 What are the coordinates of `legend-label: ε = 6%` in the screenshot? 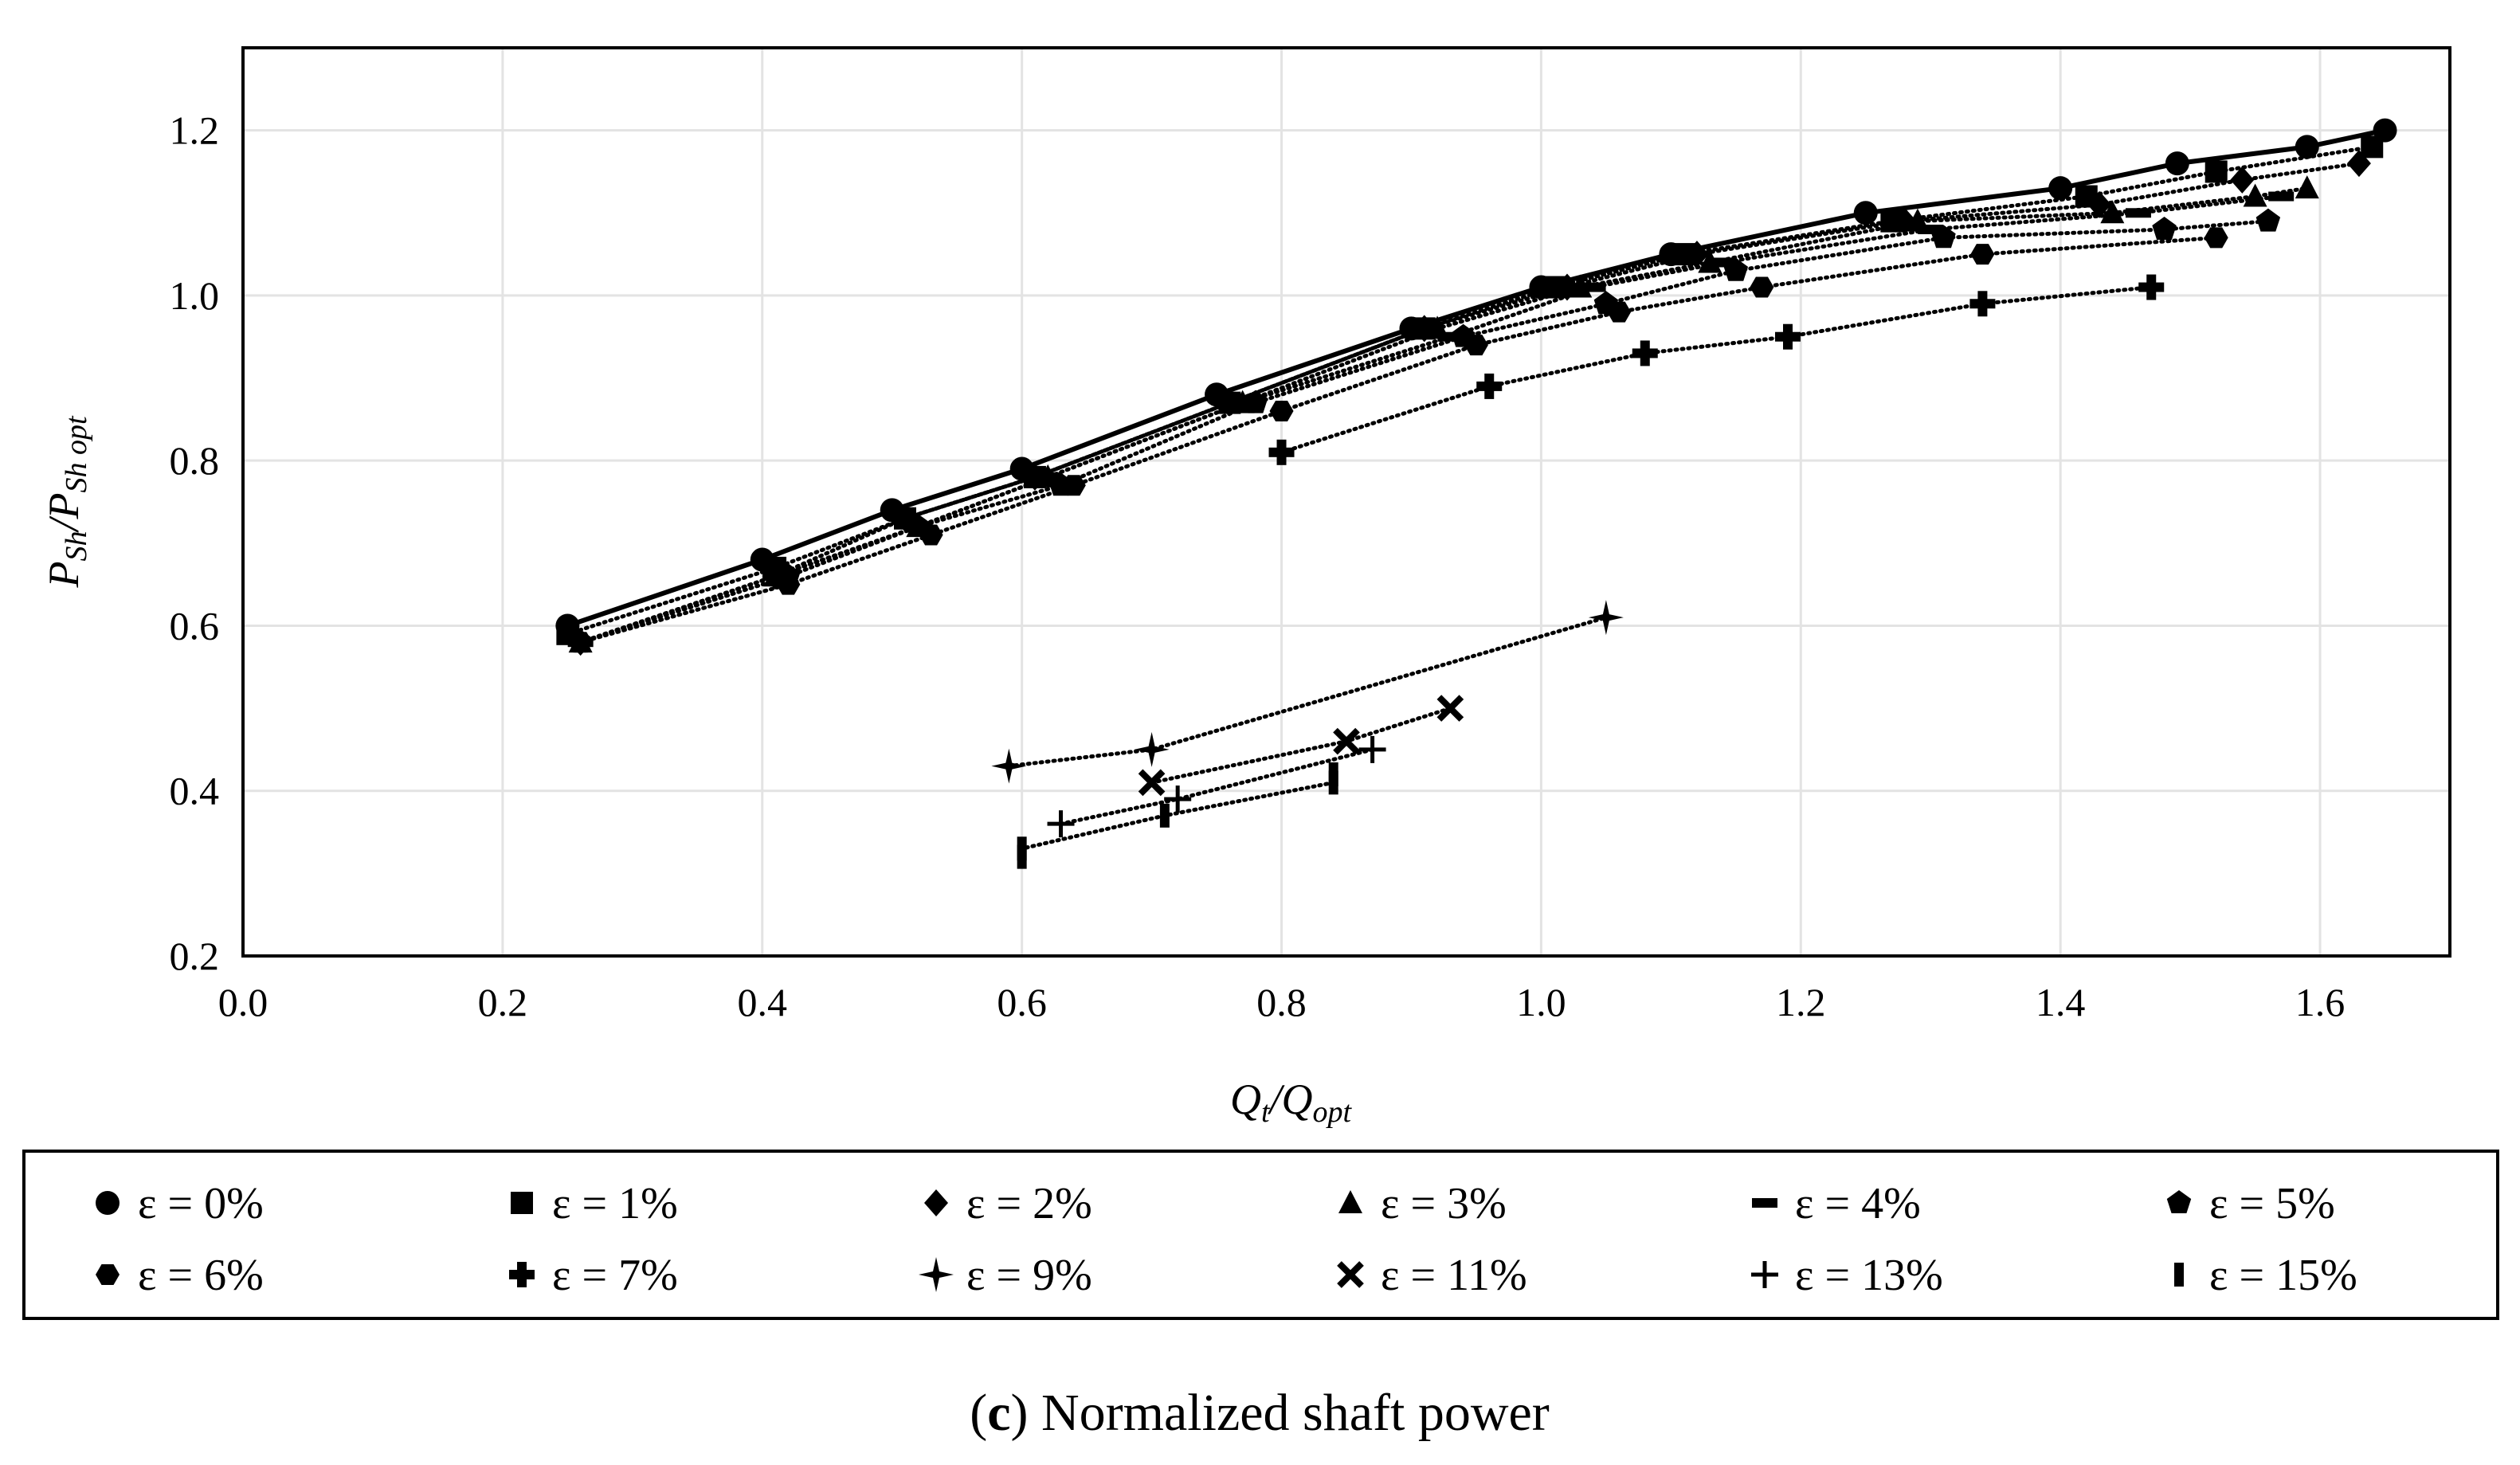 It's located at (201, 1276).